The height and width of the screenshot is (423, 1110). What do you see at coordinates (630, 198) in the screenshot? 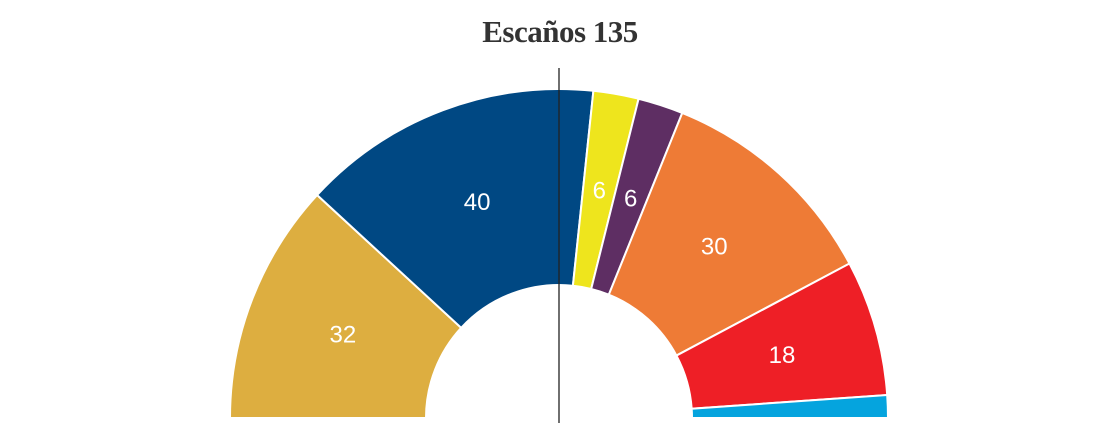
I see `slice-value-label-4: 6` at bounding box center [630, 198].